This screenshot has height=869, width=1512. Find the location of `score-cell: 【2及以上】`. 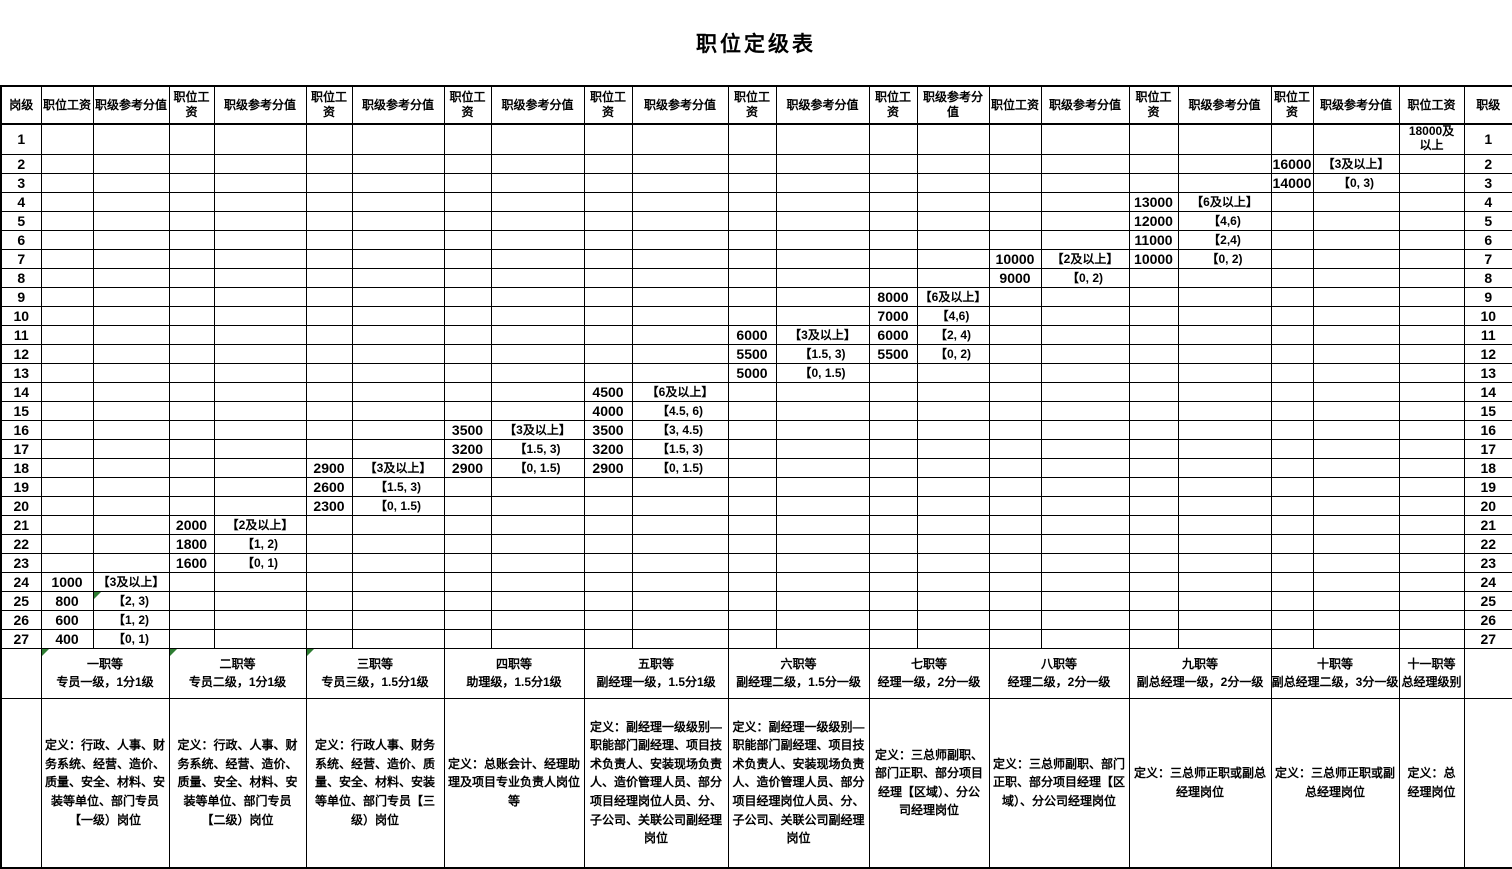

score-cell: 【2及以上】 is located at coordinates (260, 524).